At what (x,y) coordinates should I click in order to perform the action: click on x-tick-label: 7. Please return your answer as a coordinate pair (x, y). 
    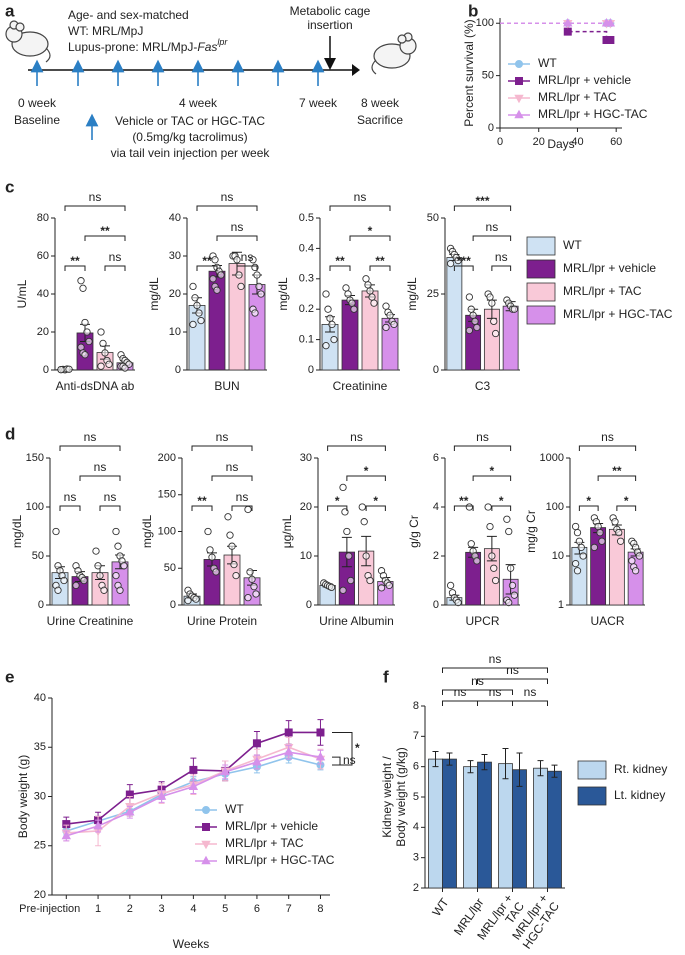
    Looking at the image, I should click on (289, 909).